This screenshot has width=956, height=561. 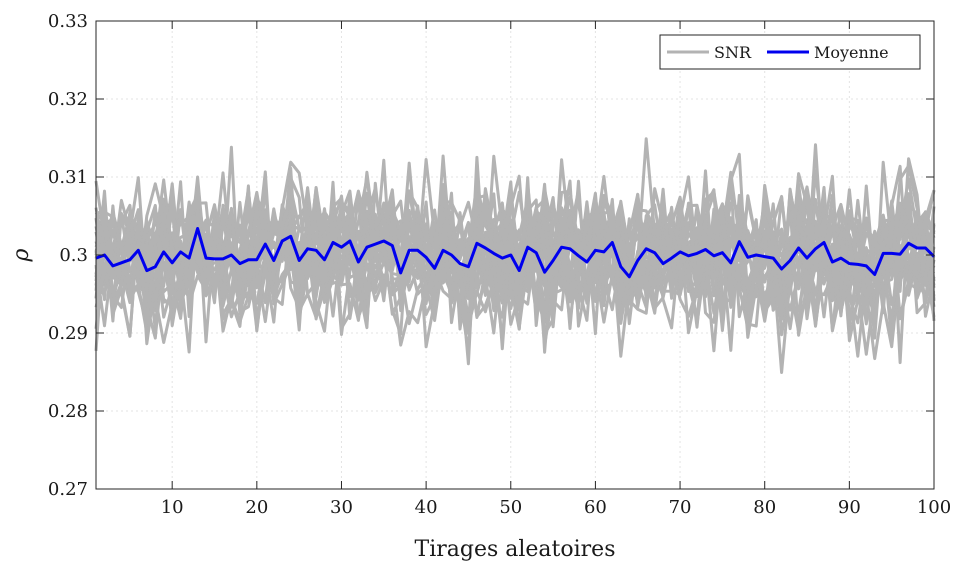 What do you see at coordinates (341, 507) in the screenshot?
I see `x-tick-label-2: 30` at bounding box center [341, 507].